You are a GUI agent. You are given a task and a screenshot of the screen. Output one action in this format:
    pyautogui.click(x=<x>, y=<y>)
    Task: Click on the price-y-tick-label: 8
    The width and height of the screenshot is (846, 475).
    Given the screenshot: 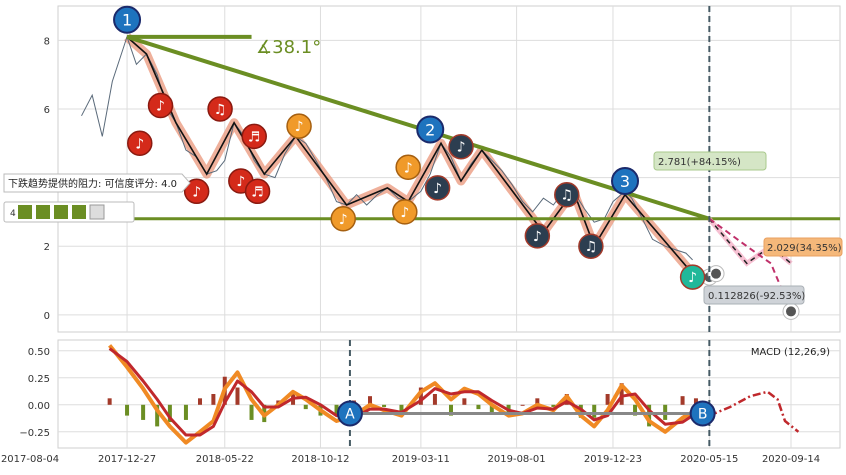 What is the action you would take?
    pyautogui.click(x=47, y=41)
    